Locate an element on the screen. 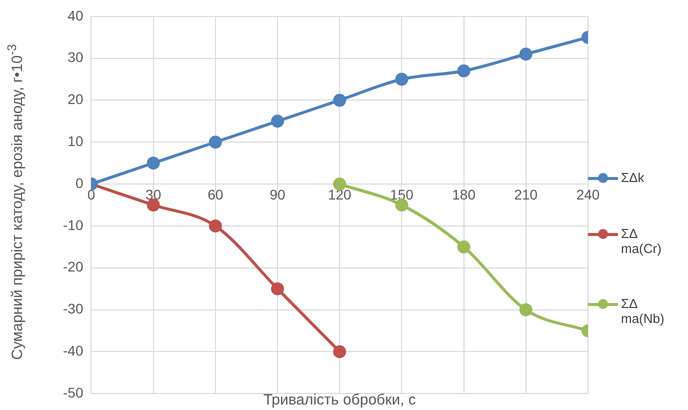 This screenshot has width=688, height=410. y-tick-label: -30 is located at coordinates (73, 308).